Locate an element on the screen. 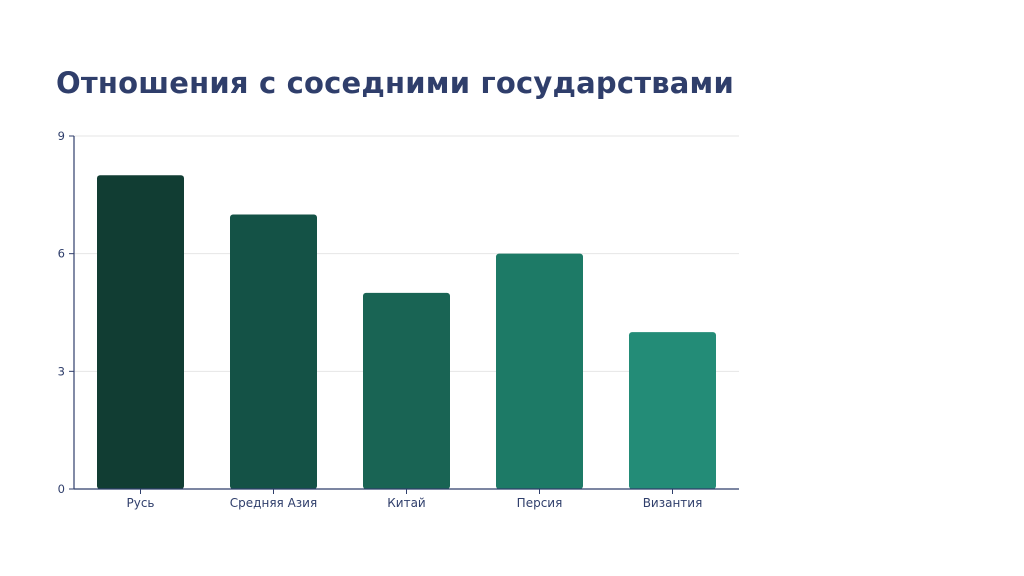  x-axis: Русь Средняя Азия Китай Персия Византия is located at coordinates (406, 499).